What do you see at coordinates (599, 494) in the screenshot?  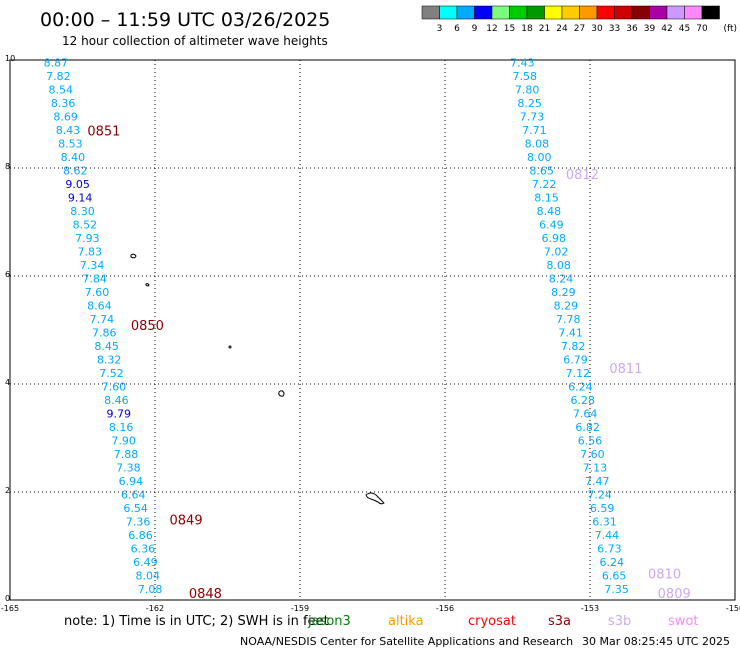 I see `wave-height-value: 7.24` at bounding box center [599, 494].